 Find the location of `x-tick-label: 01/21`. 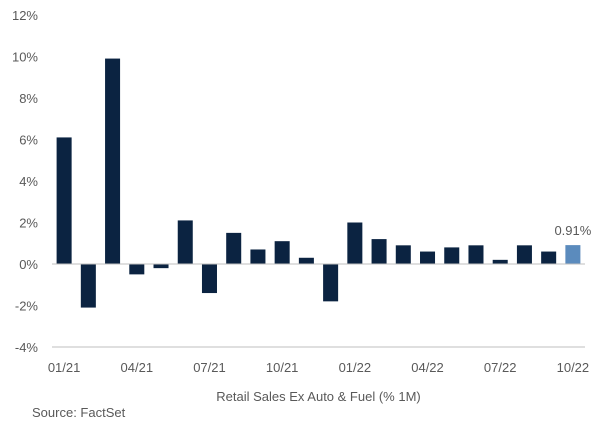

x-tick-label: 01/21 is located at coordinates (64, 367).